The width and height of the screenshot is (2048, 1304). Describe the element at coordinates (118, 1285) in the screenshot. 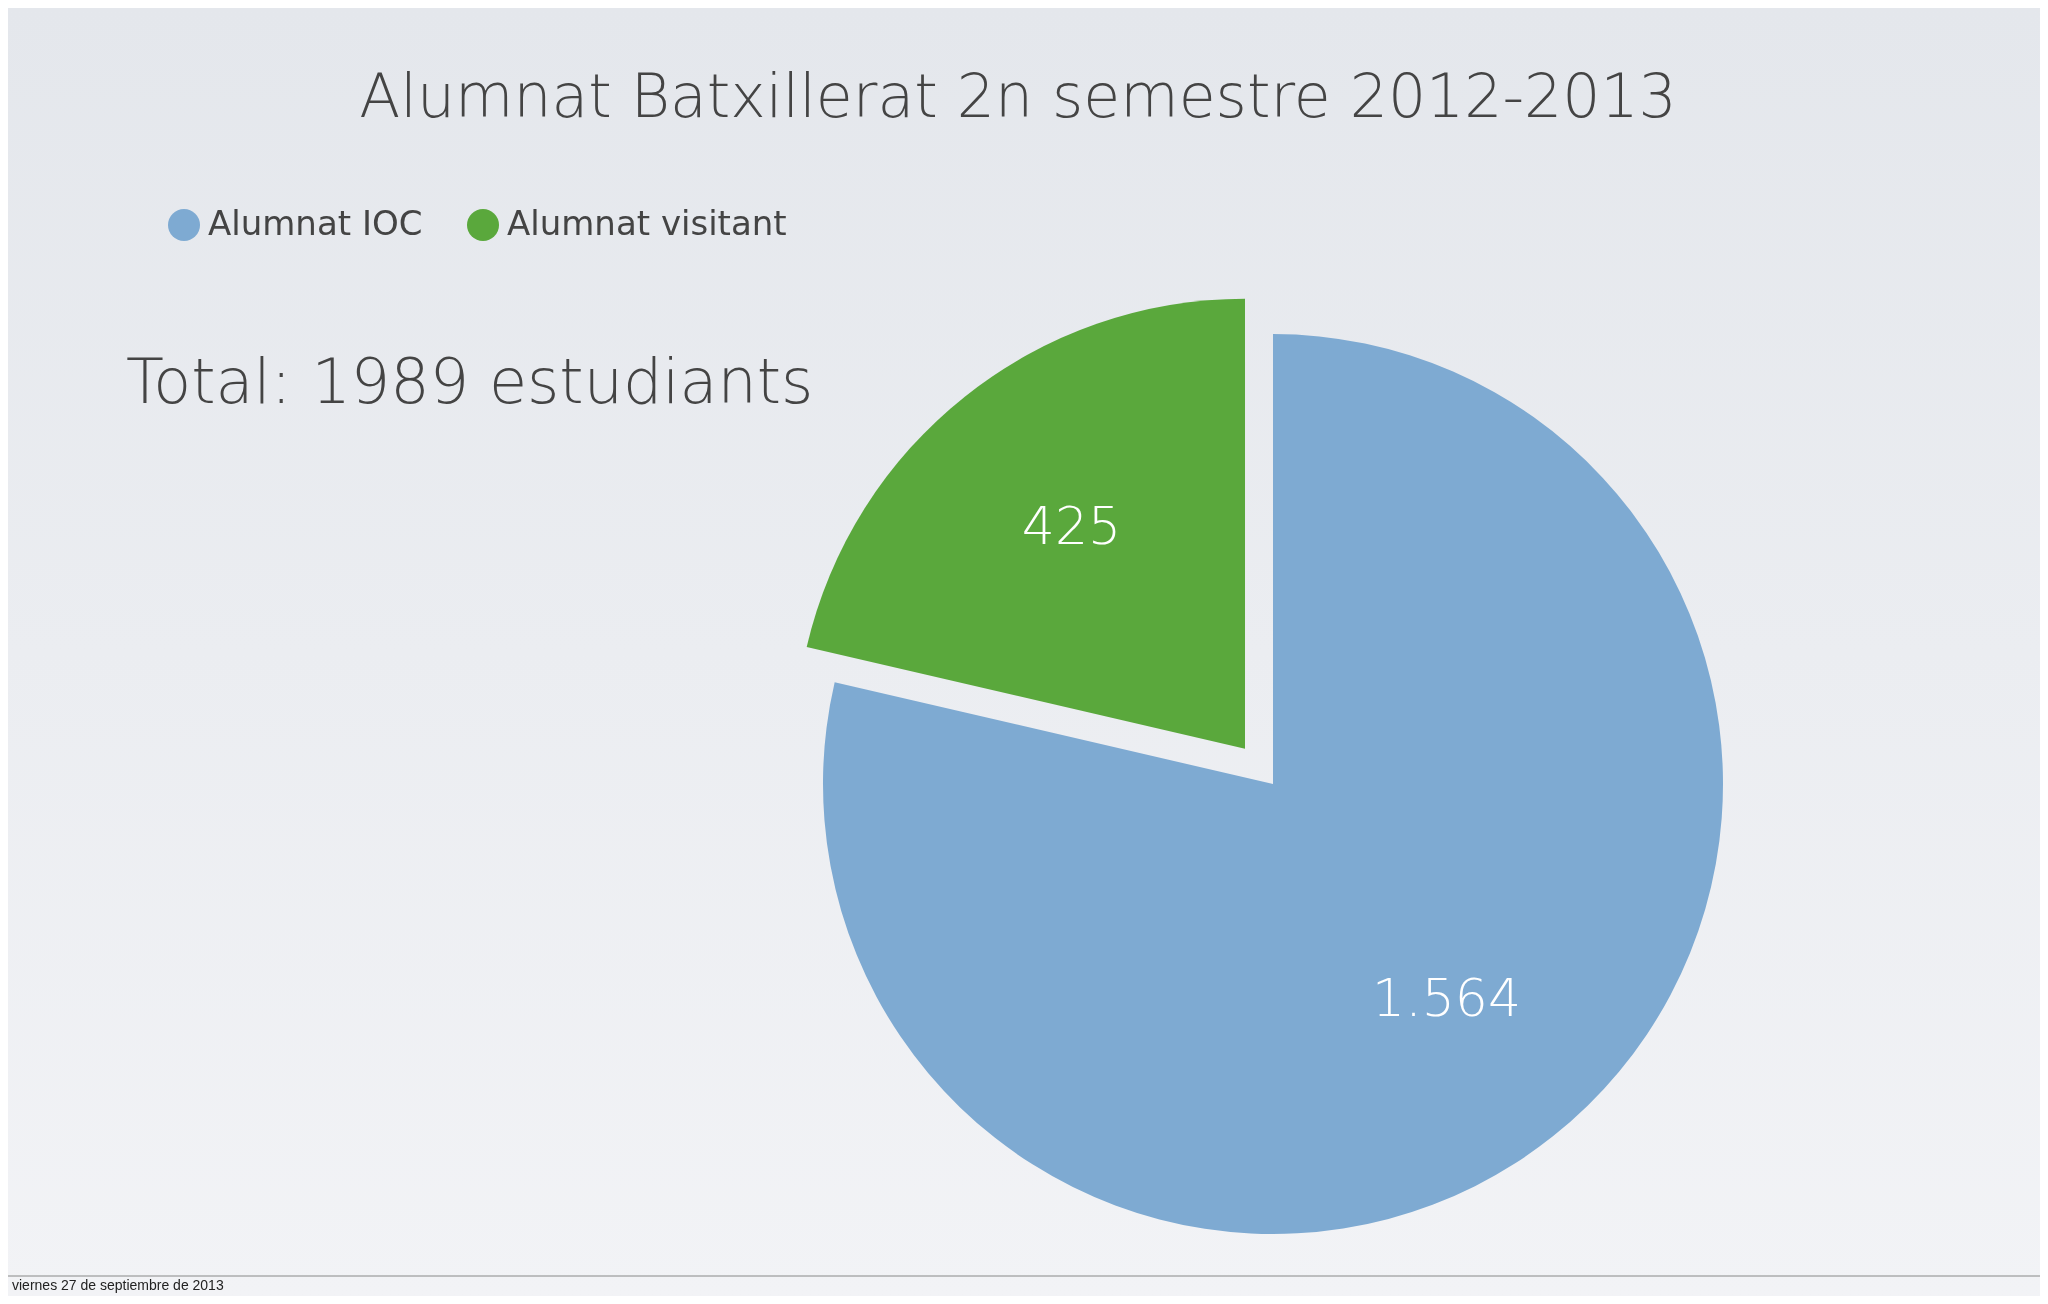

I see `text: viernes 27 de septiembre de 2013` at that location.